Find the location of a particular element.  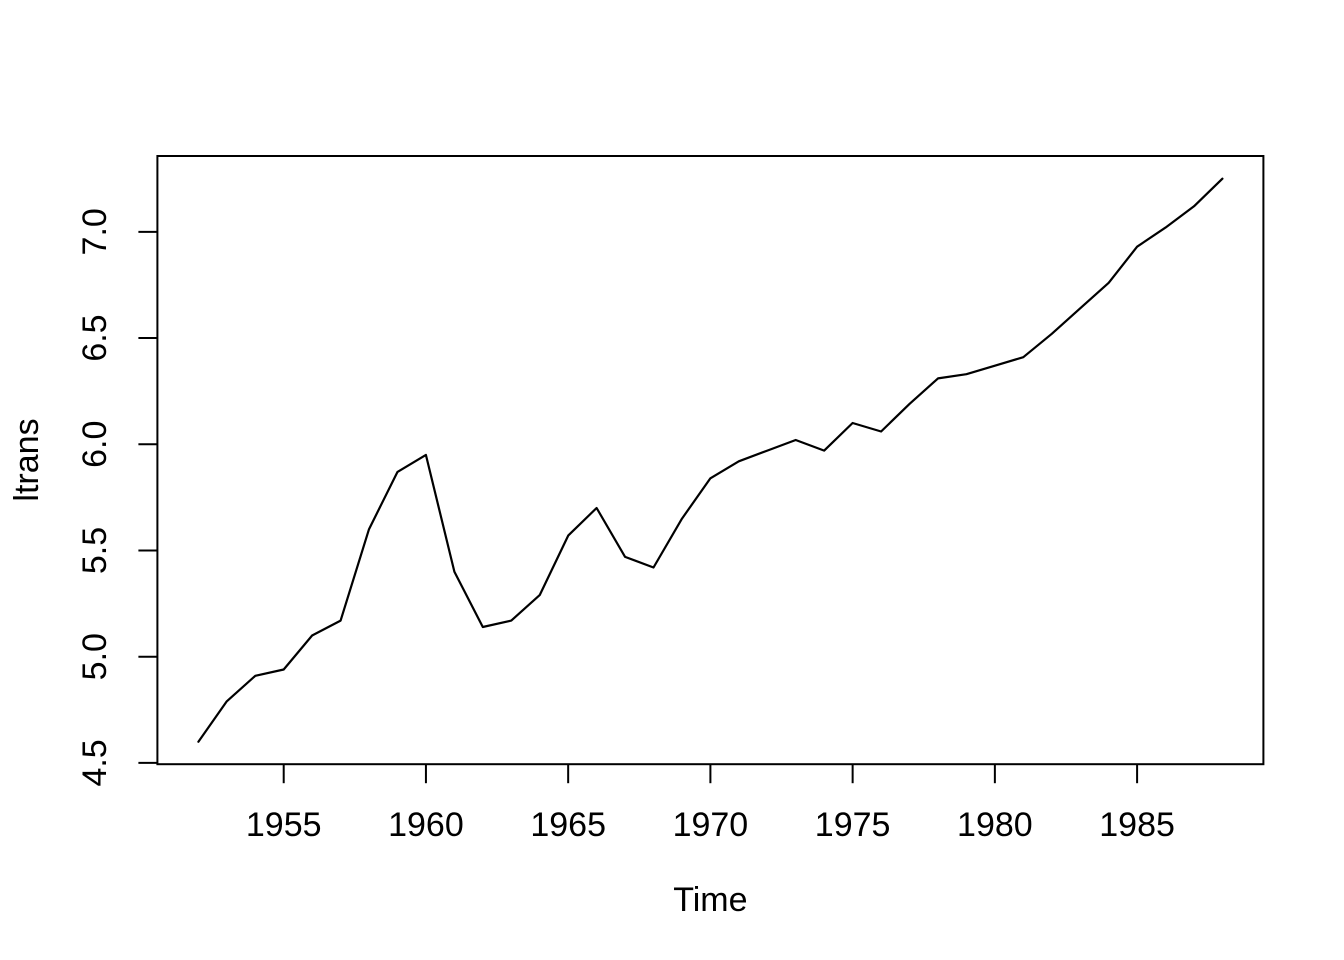

x-tick-label: 1985 is located at coordinates (1137, 825).